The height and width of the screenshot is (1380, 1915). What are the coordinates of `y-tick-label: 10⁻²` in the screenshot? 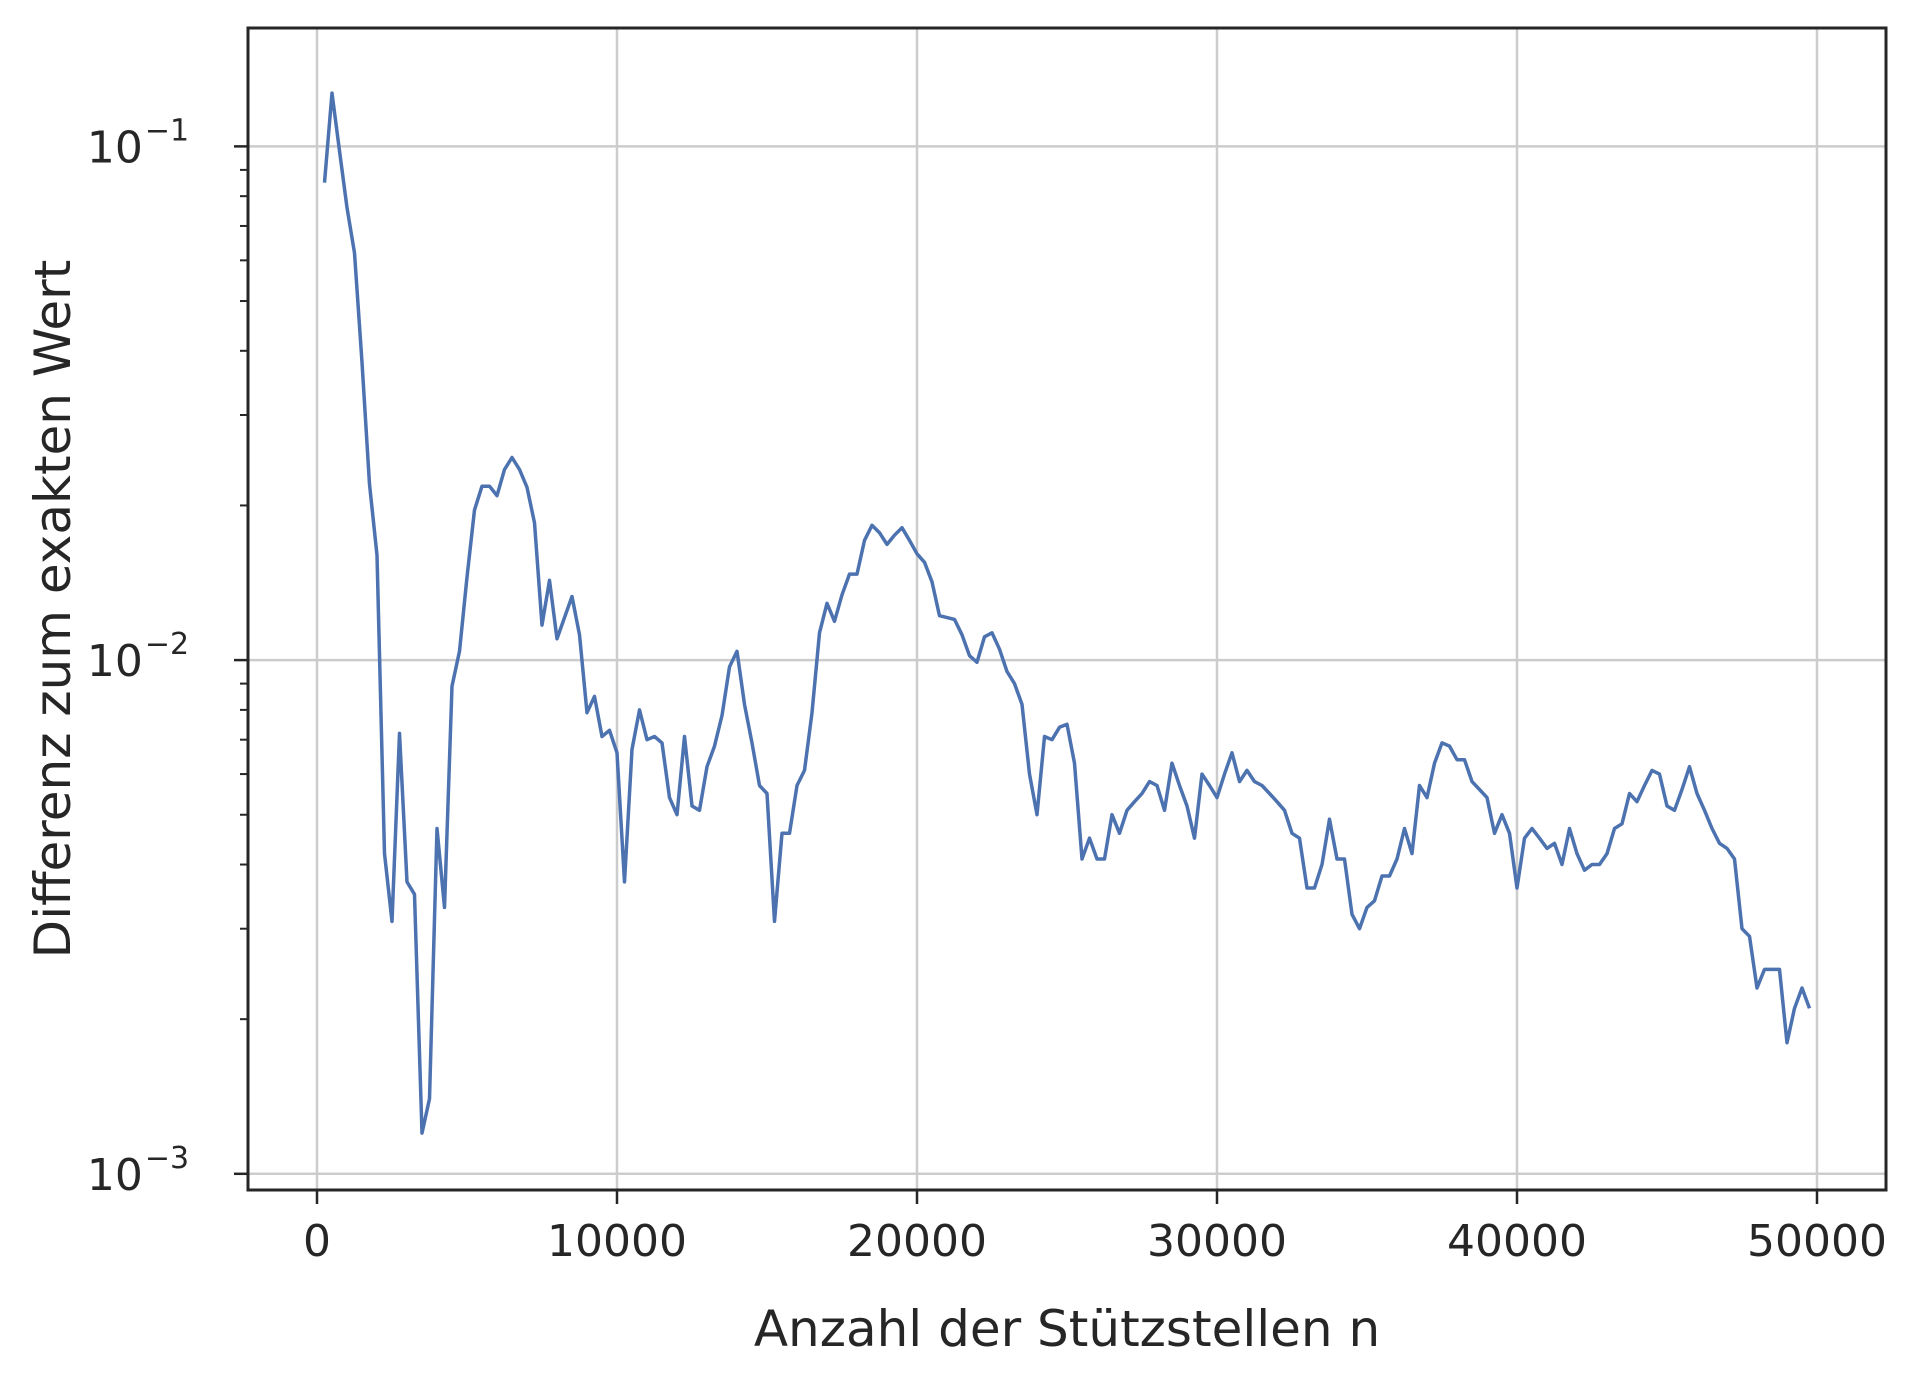 It's located at (138, 657).